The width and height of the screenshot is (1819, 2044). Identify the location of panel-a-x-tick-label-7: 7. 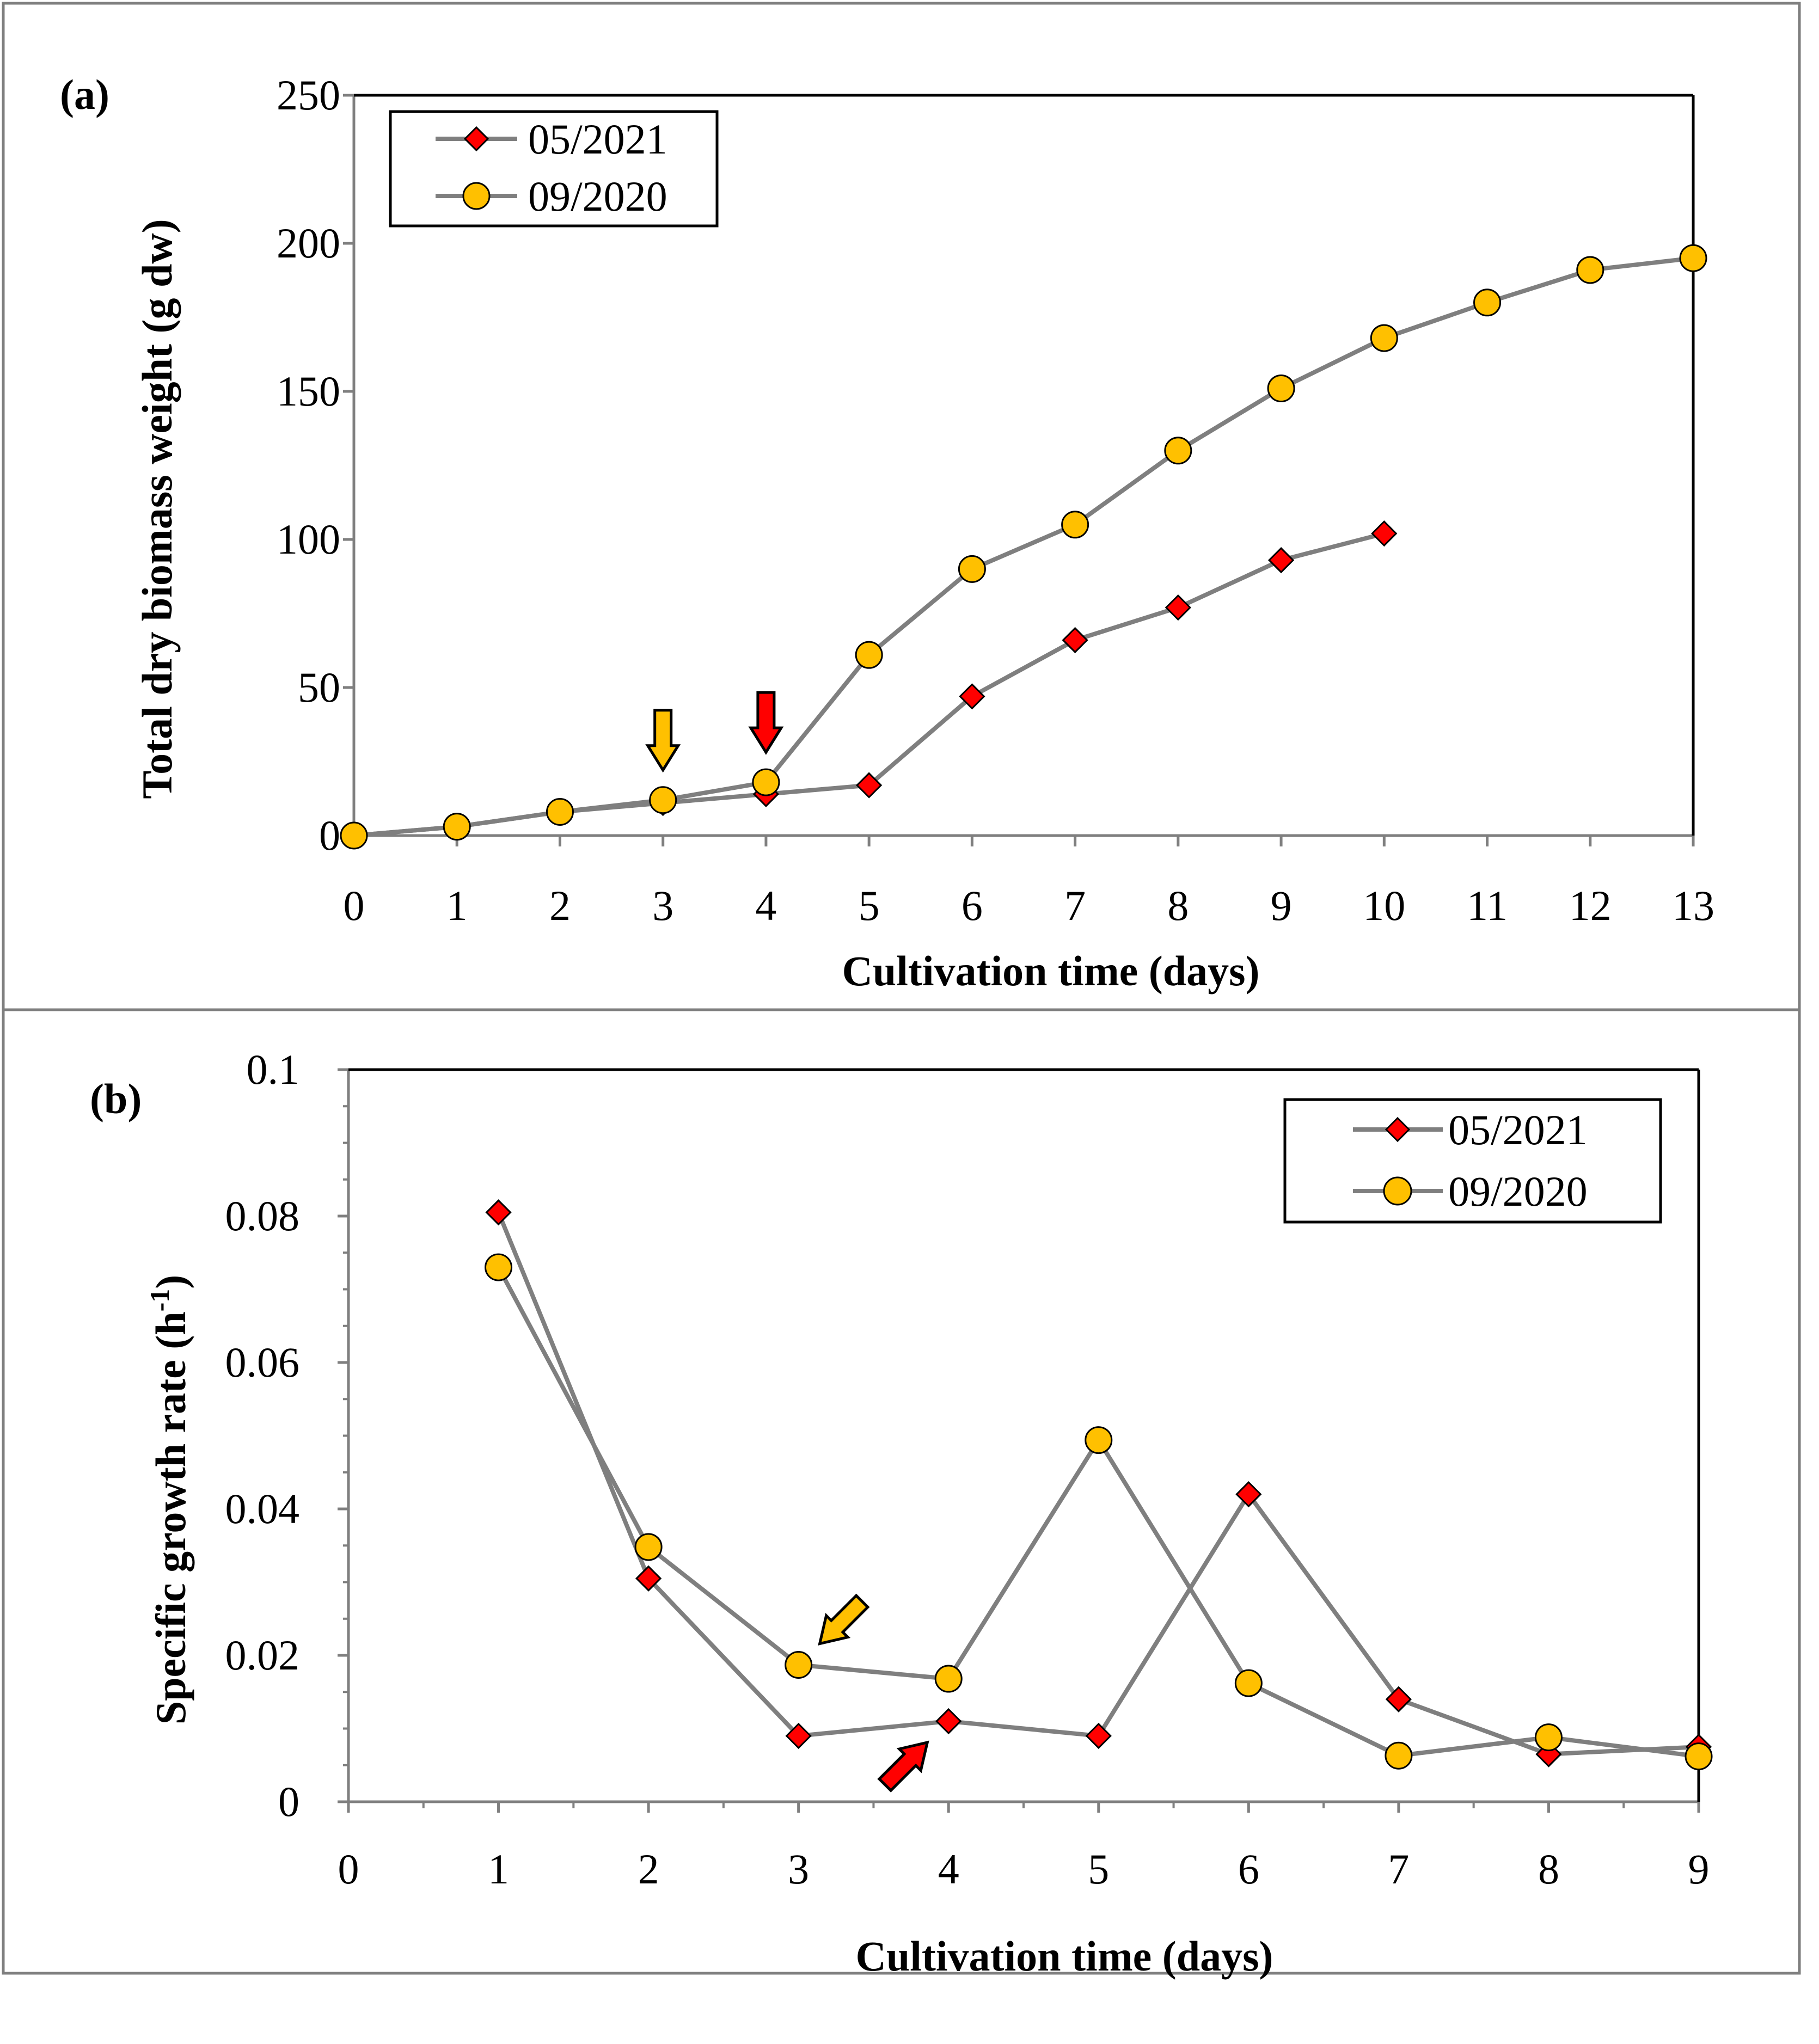
(1075, 905).